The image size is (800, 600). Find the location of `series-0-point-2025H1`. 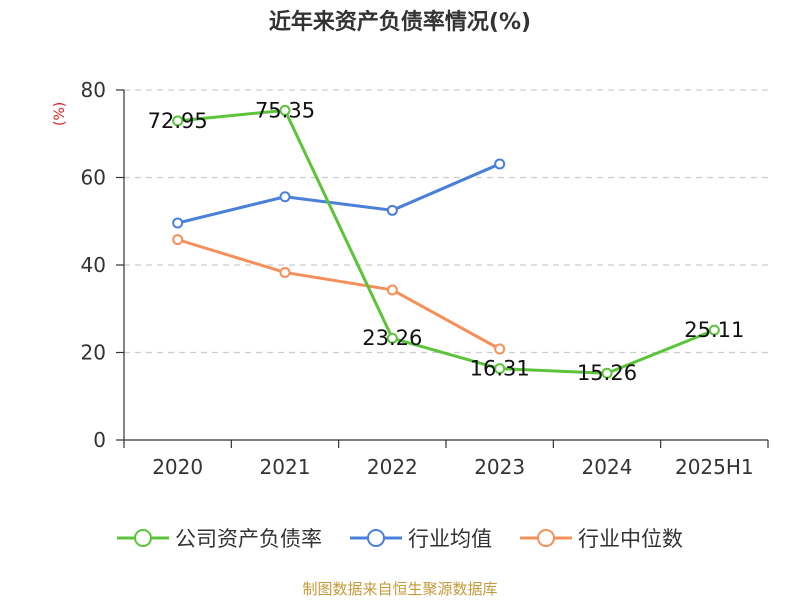

series-0-point-2025H1 is located at coordinates (714, 330).